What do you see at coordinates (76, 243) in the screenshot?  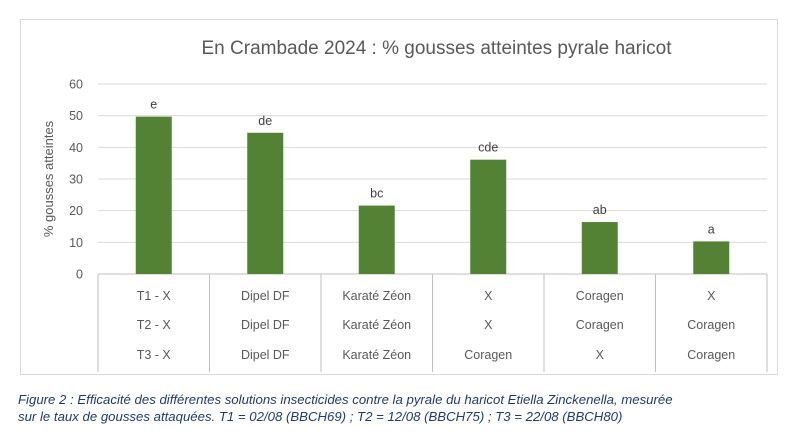 I see `y-tick-label: 10` at bounding box center [76, 243].